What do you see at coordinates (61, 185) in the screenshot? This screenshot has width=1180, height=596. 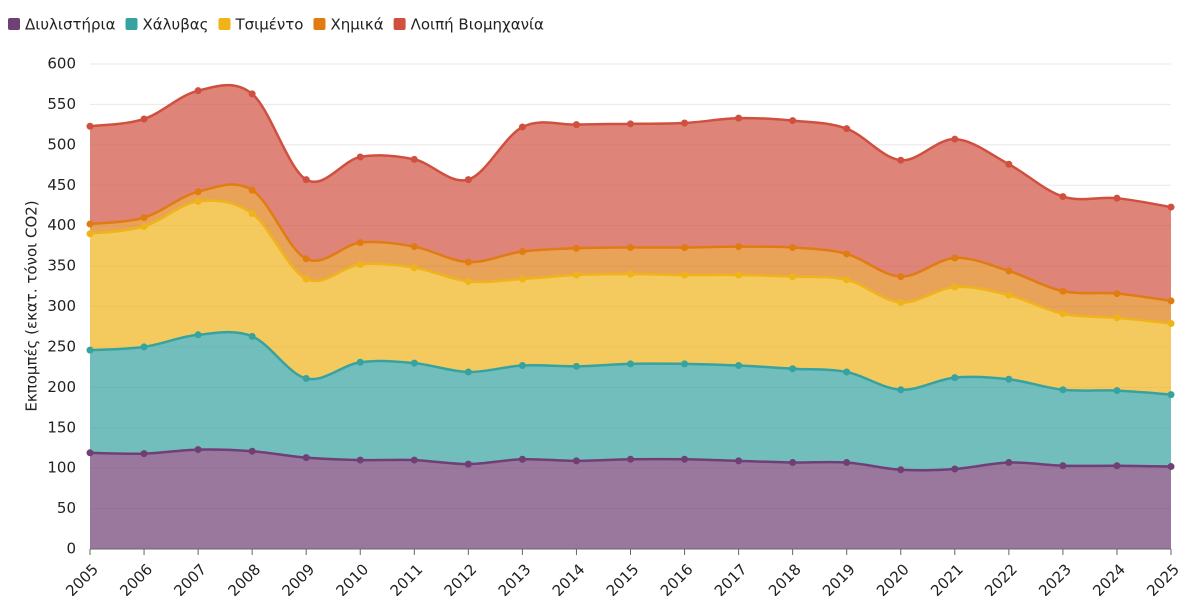 I see `y-tick-label: 450` at bounding box center [61, 185].